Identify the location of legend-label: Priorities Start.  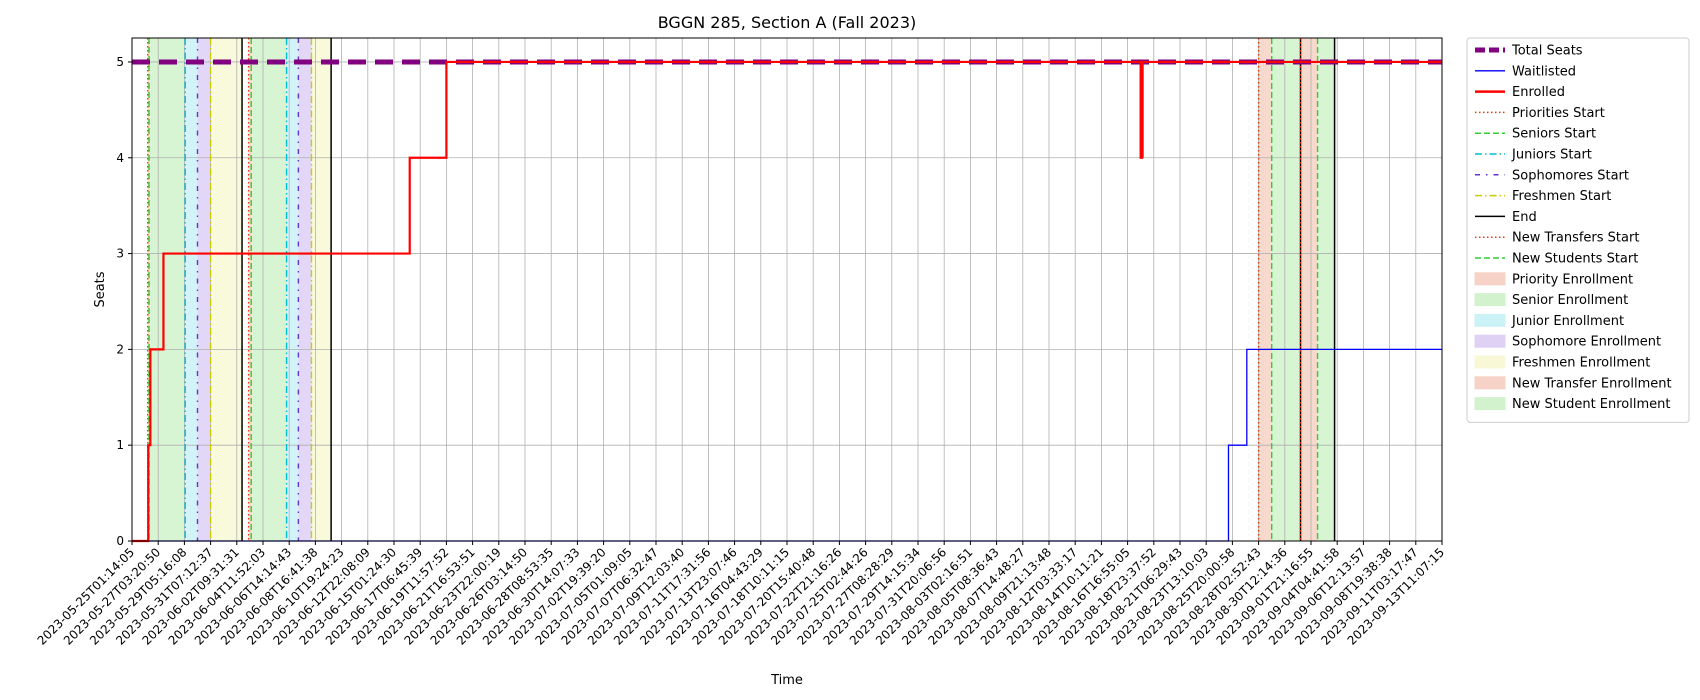
(1558, 113).